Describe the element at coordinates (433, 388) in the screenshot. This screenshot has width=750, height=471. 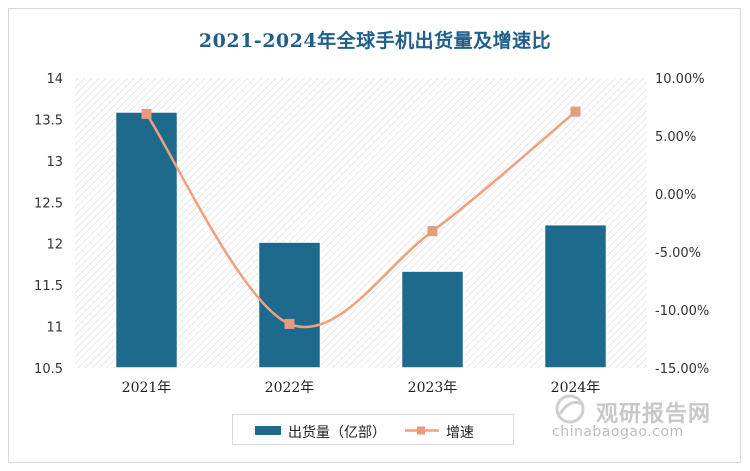
I see `x-tick: 2023年` at that location.